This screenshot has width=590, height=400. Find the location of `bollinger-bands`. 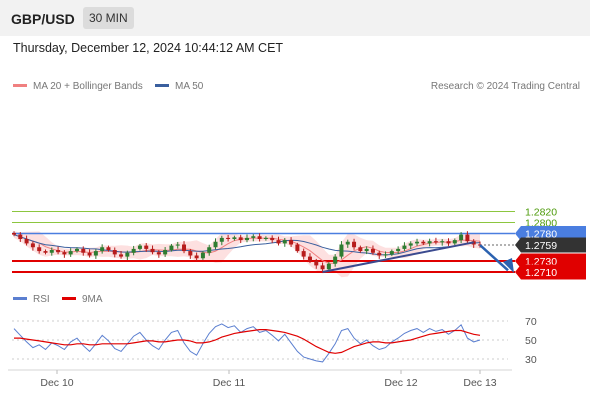

bollinger-bands is located at coordinates (247, 254).